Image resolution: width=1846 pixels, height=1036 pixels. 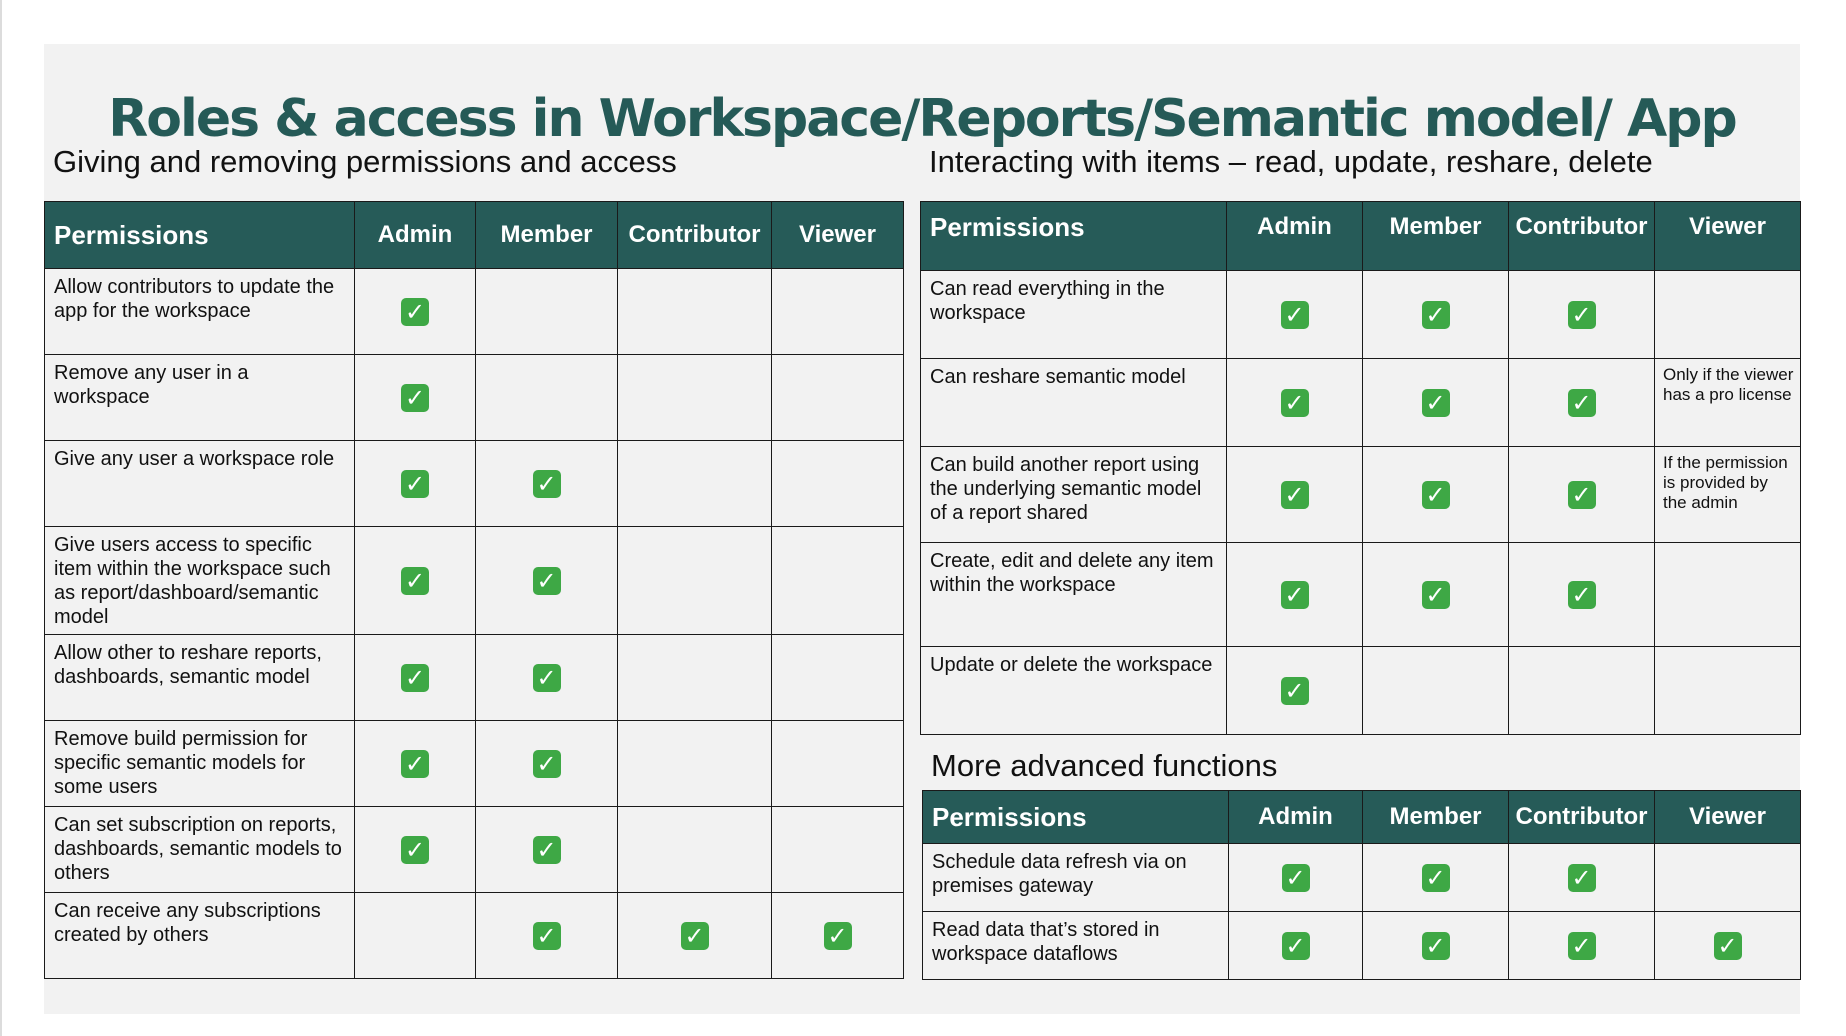 I want to click on permission-cell: Can reshare semantic model, so click(x=1073, y=402).